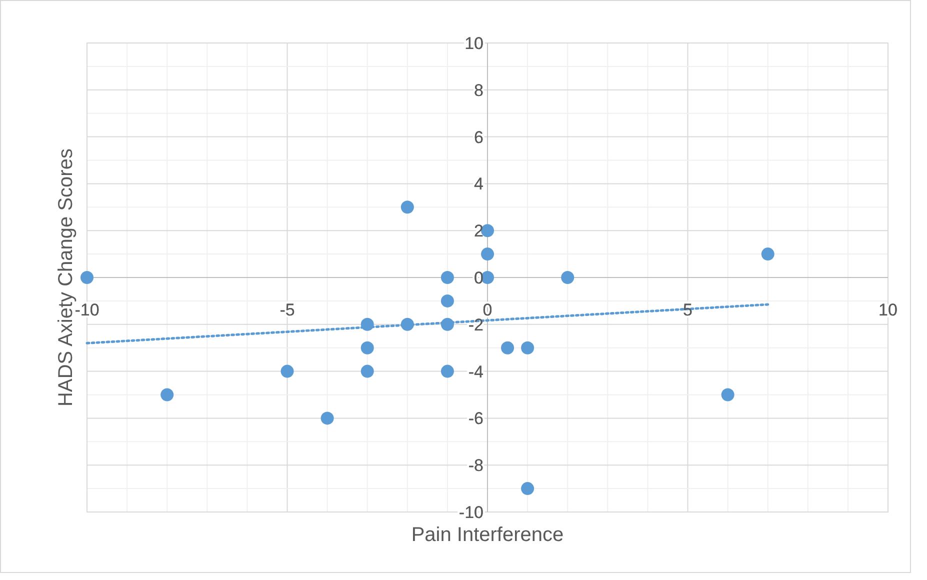  What do you see at coordinates (479, 184) in the screenshot?
I see `y-tick-label: 4` at bounding box center [479, 184].